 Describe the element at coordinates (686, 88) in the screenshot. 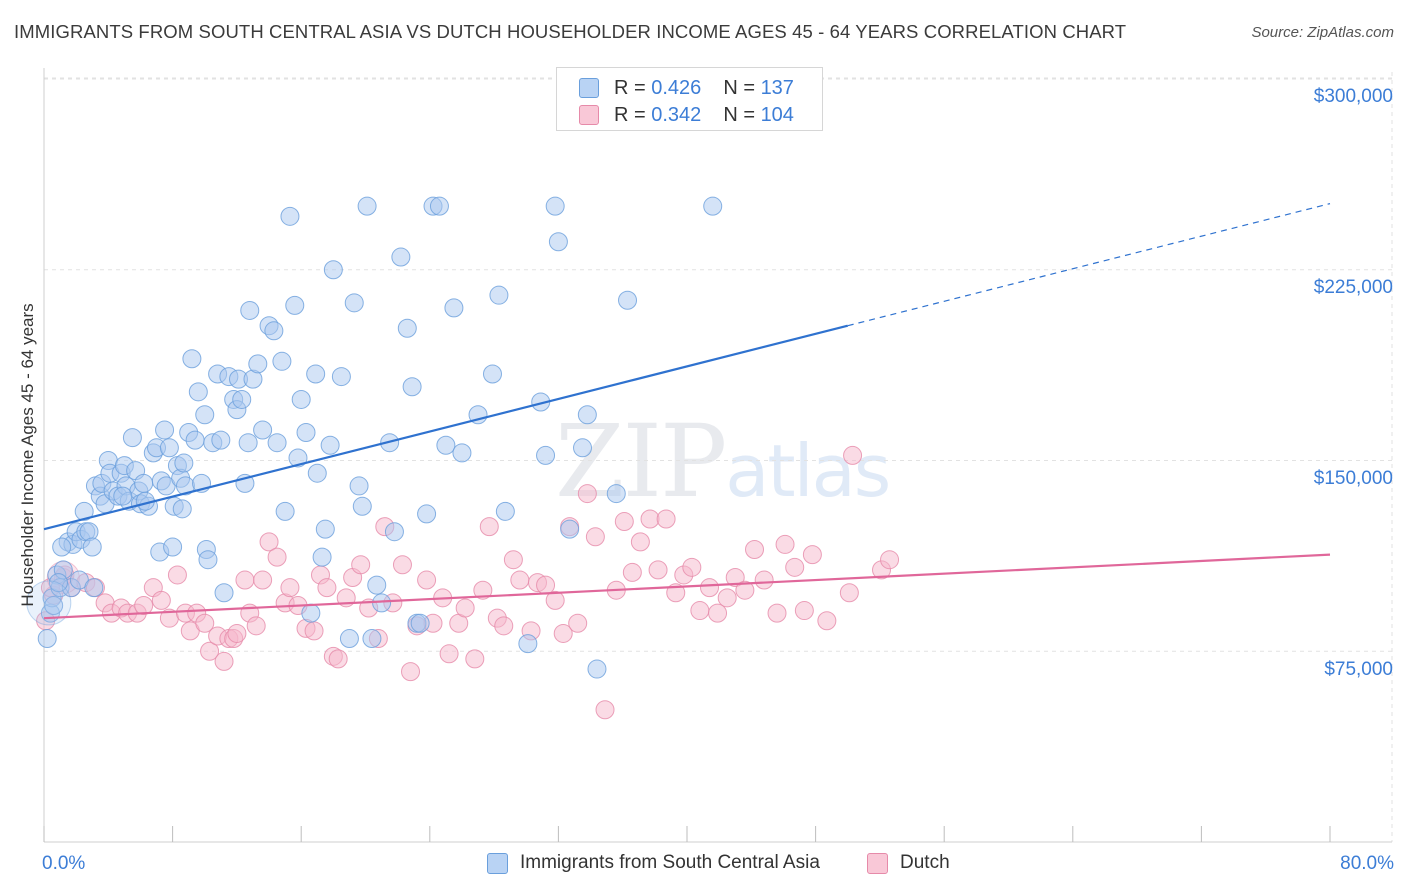

I see `legend-row-blue: R = 0.426 N = 137` at that location.